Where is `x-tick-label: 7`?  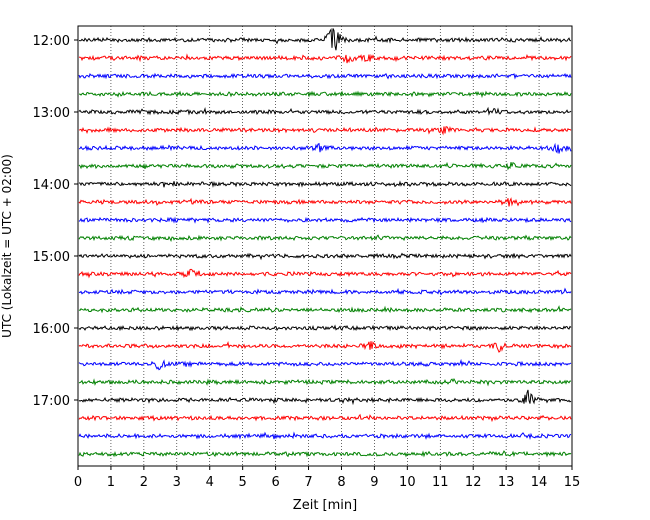
x-tick-label: 7 is located at coordinates (308, 482).